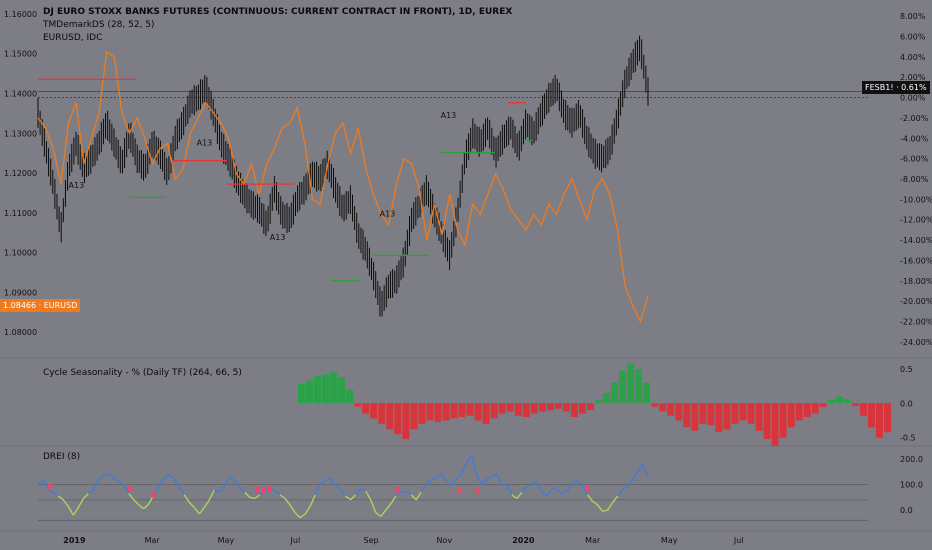 Image resolution: width=932 pixels, height=550 pixels. What do you see at coordinates (906, 510) in the screenshot?
I see `drei-axis-tick: 0.0` at bounding box center [906, 510].